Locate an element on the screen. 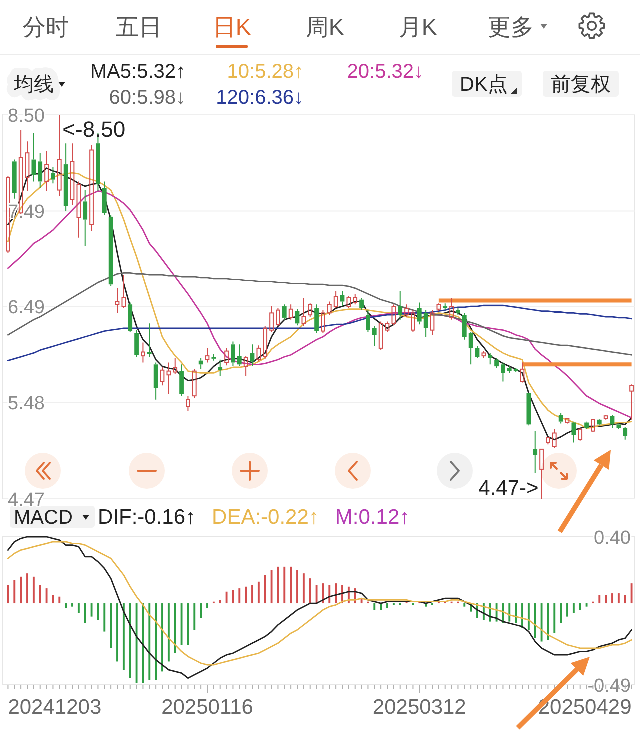  x-tick-label: 20250312 is located at coordinates (419, 707).